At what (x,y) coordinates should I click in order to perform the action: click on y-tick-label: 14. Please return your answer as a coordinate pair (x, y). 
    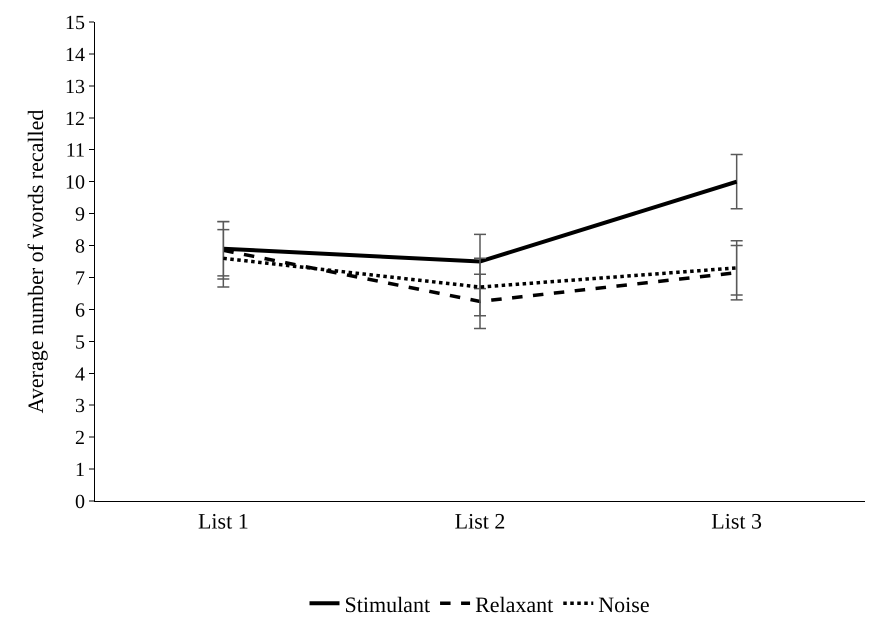
    Looking at the image, I should click on (75, 55).